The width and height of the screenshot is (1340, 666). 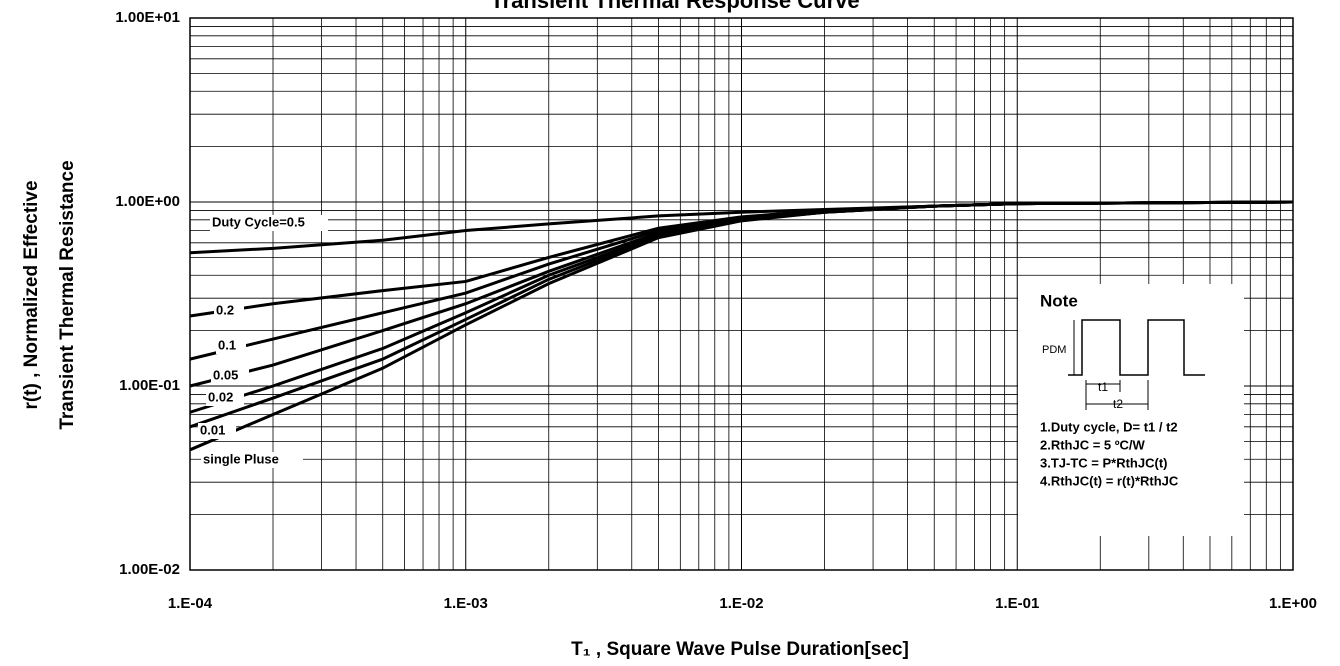 I want to click on legend-label: Duty Cycle=0.5, so click(x=258, y=221).